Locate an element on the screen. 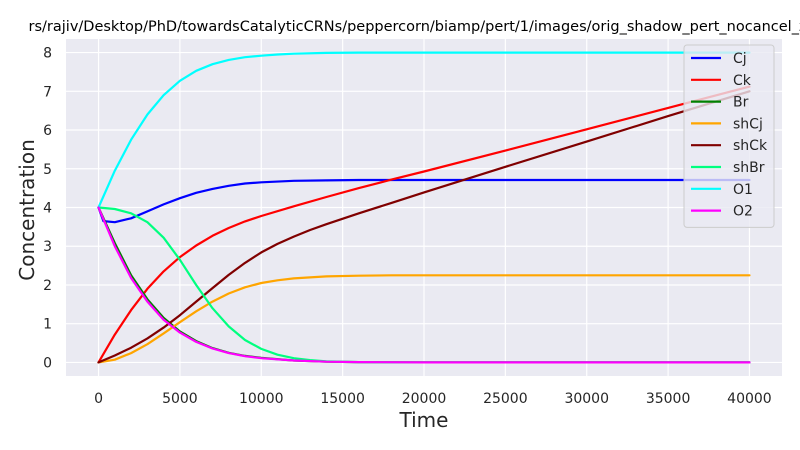 This screenshot has width=800, height=450. x-tick-label: 20000 is located at coordinates (424, 399).